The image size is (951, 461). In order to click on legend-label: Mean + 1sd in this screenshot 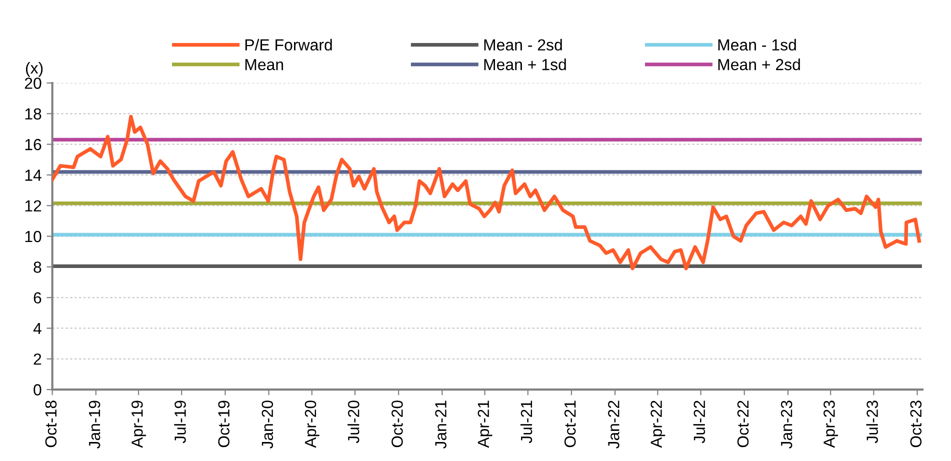, I will do `click(525, 64)`.